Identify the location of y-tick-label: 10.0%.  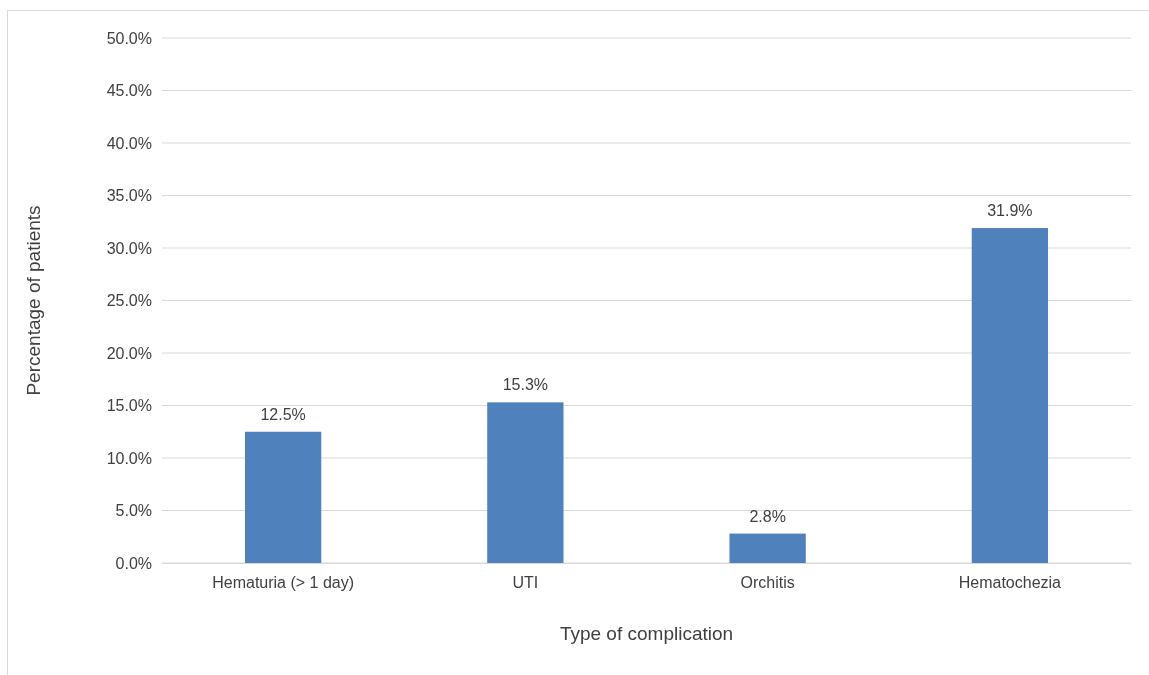
(129, 458).